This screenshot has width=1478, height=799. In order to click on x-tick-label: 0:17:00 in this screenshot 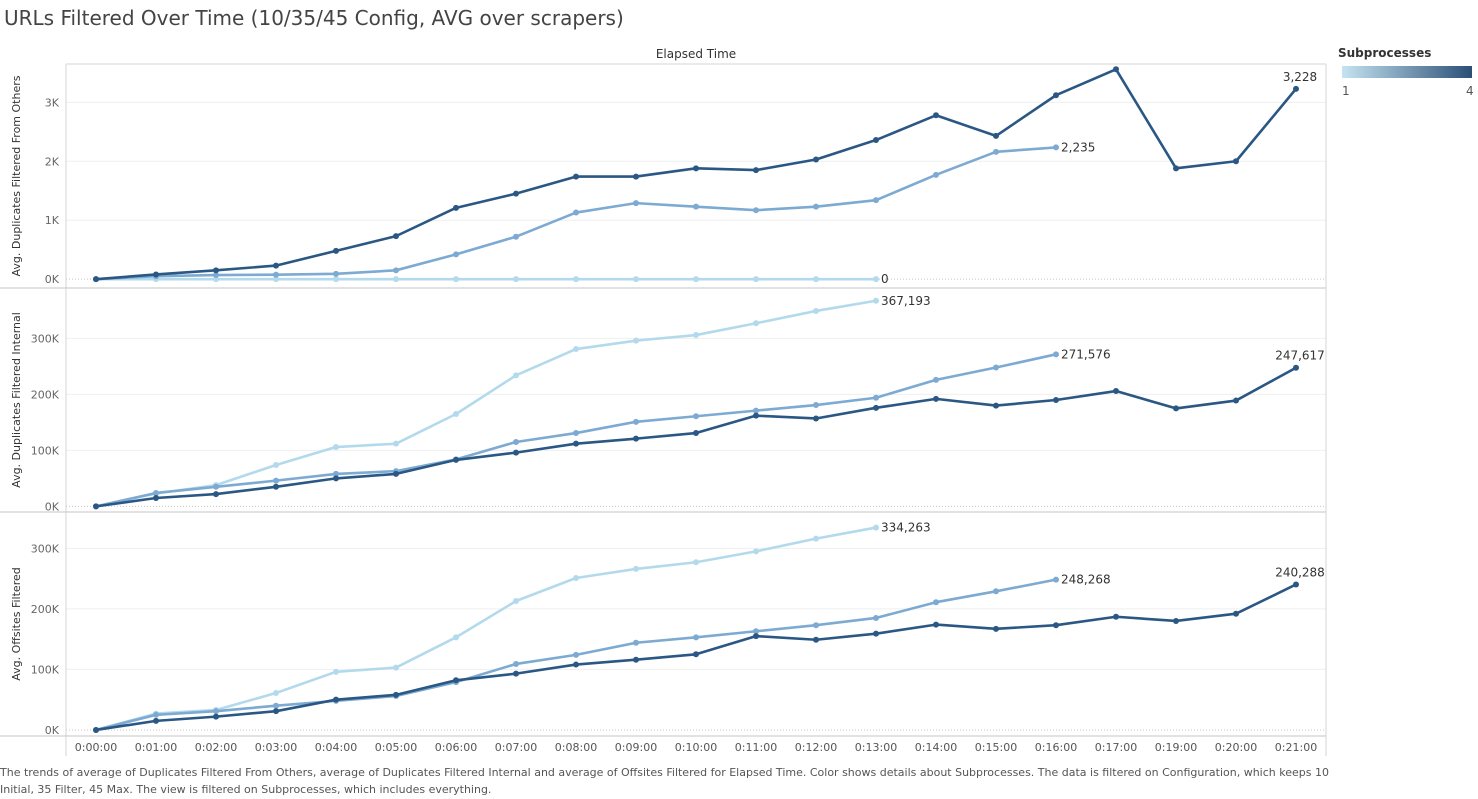, I will do `click(1116, 747)`.